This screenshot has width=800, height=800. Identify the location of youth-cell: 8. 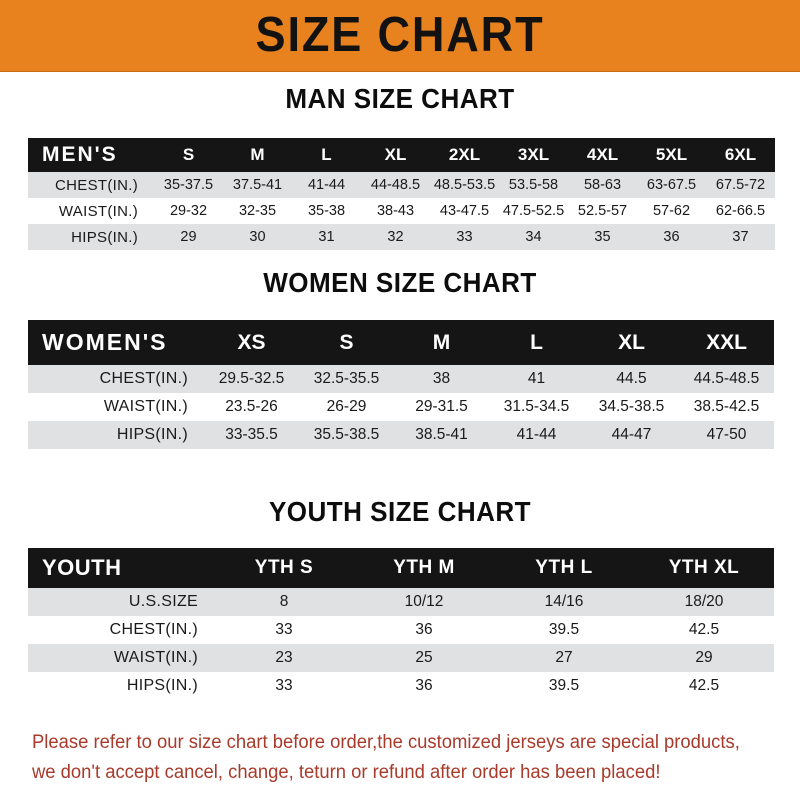
(284, 602).